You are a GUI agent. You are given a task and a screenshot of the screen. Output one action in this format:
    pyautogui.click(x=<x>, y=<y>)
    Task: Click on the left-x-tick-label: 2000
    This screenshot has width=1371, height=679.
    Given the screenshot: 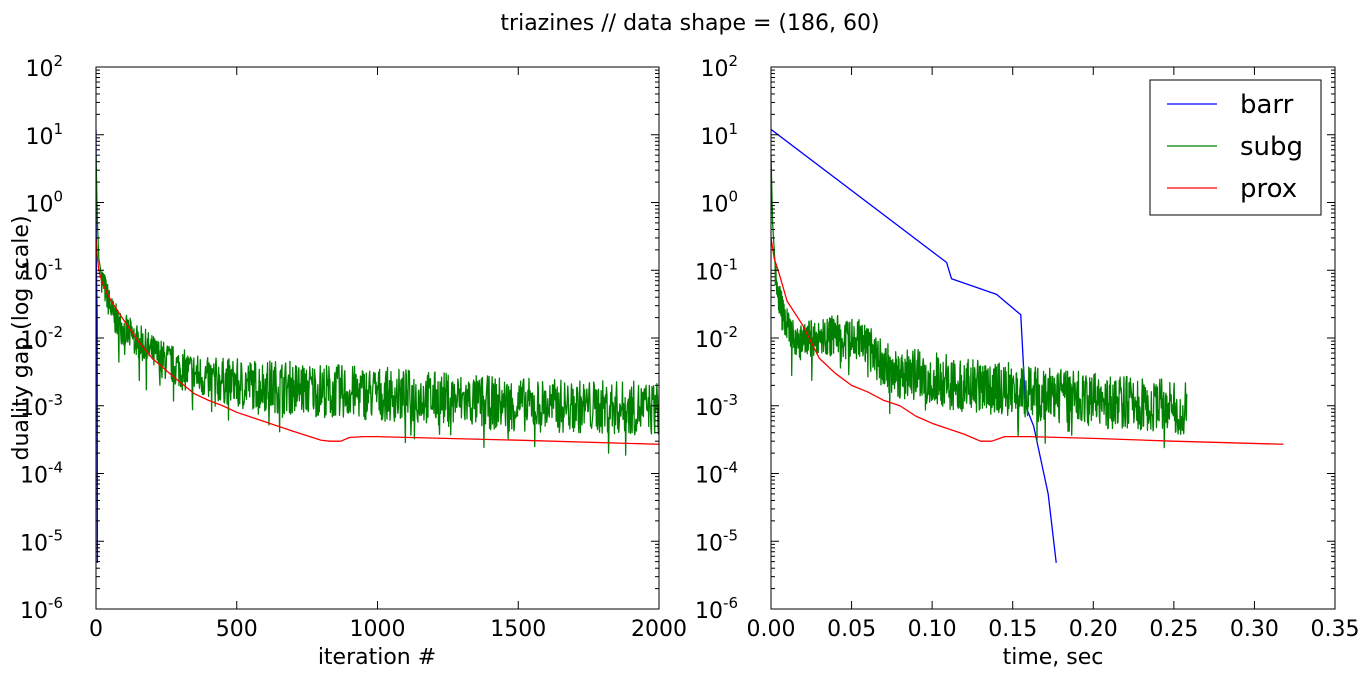 What is the action you would take?
    pyautogui.click(x=659, y=629)
    